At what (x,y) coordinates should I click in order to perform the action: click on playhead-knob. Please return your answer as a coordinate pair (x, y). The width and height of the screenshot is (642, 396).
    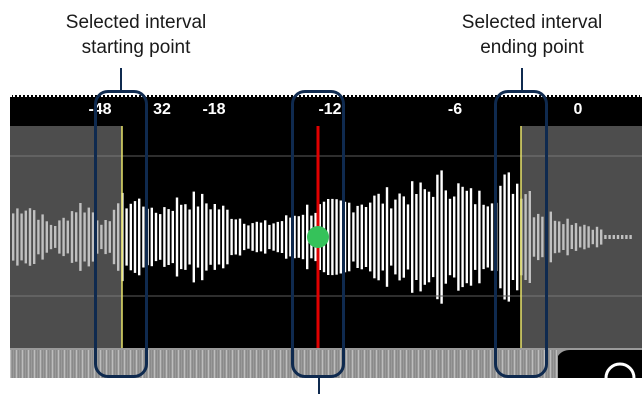
    Looking at the image, I should click on (318, 237).